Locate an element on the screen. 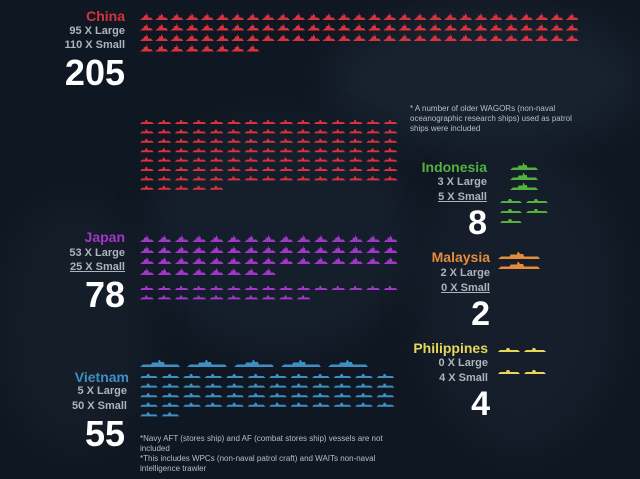  malaysia-label: Malaysia is located at coordinates (460, 257).